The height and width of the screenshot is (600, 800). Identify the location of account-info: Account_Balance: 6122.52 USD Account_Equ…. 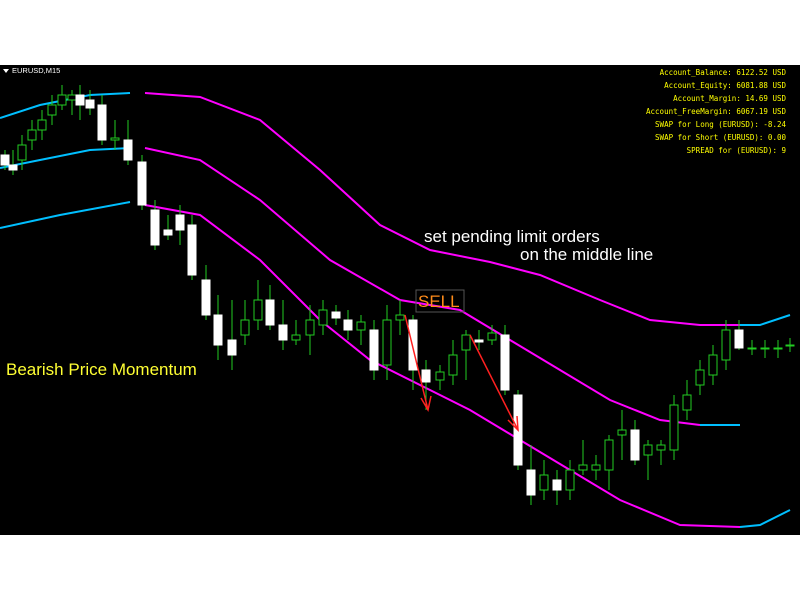
(716, 111).